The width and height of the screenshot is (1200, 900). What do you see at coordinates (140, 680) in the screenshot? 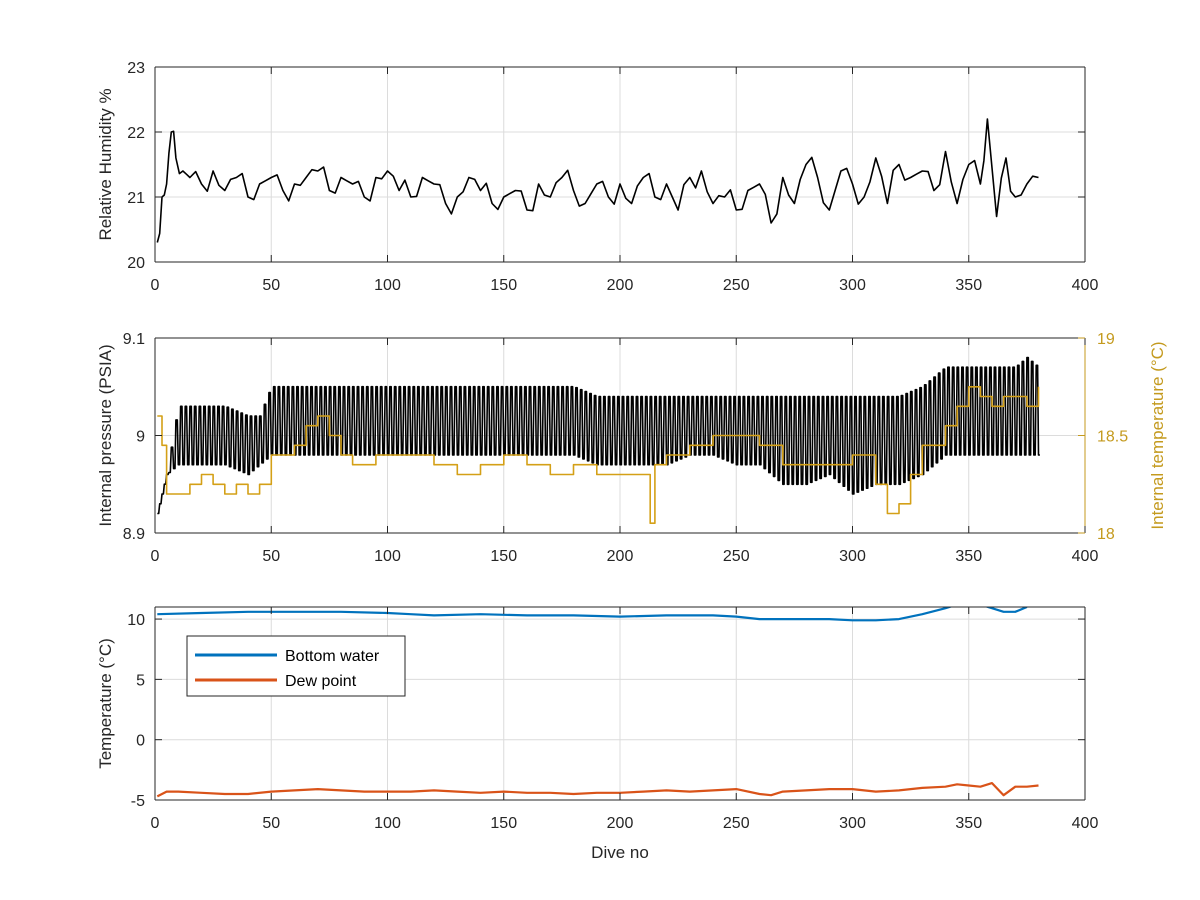
I see `y-tick-label: 5` at bounding box center [140, 680].